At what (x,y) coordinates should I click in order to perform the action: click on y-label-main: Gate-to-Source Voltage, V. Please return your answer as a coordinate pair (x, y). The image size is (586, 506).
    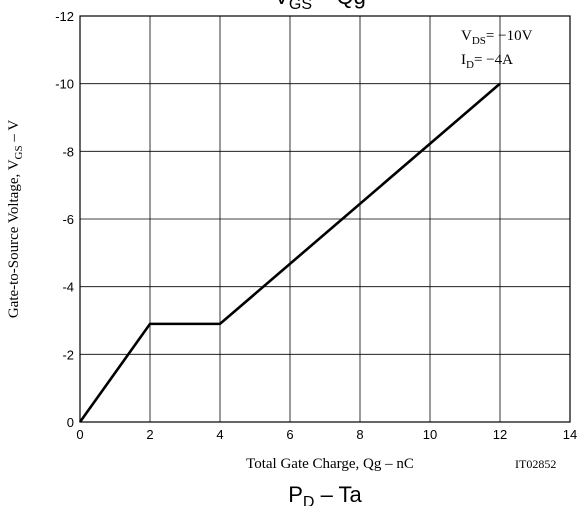
    Looking at the image, I should click on (14, 238).